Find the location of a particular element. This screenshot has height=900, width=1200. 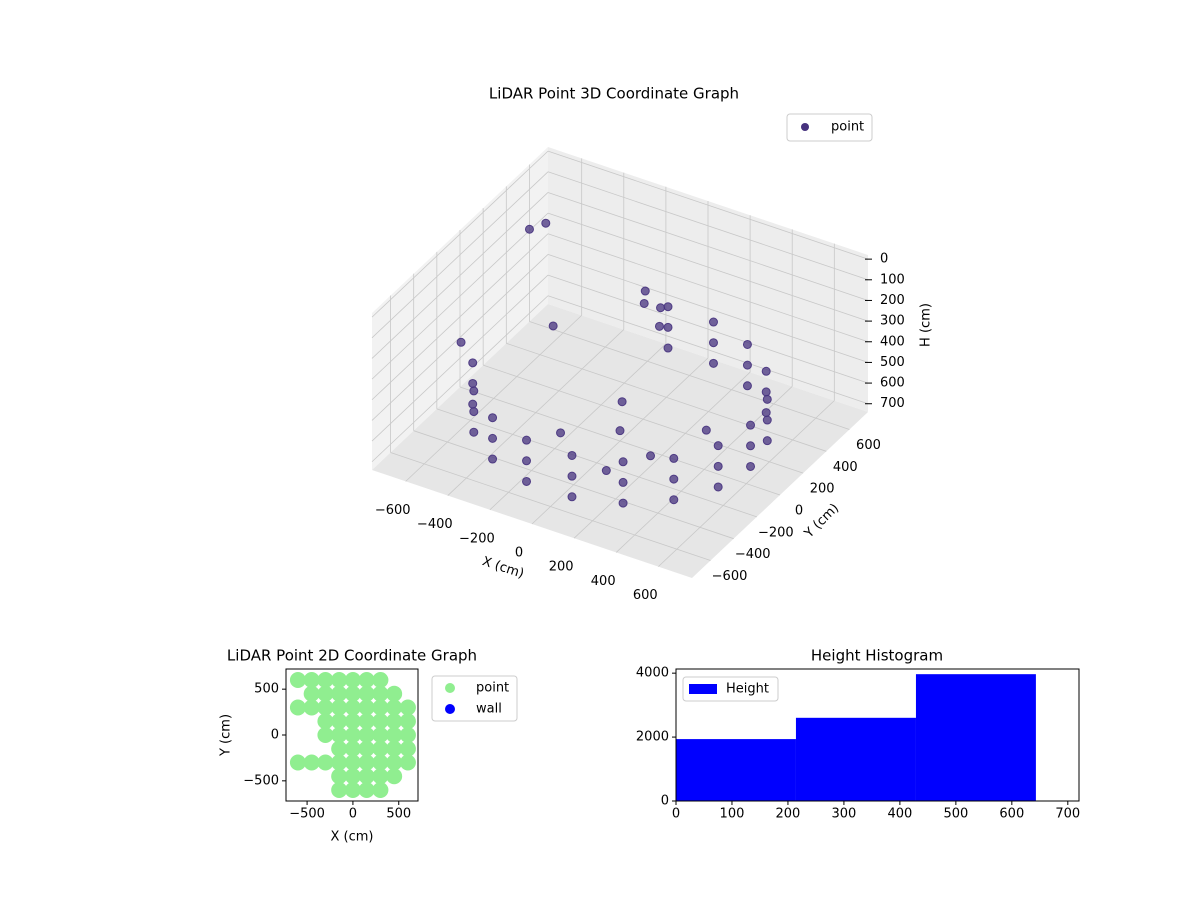

chart-title: Height Histogram is located at coordinates (877, 656).